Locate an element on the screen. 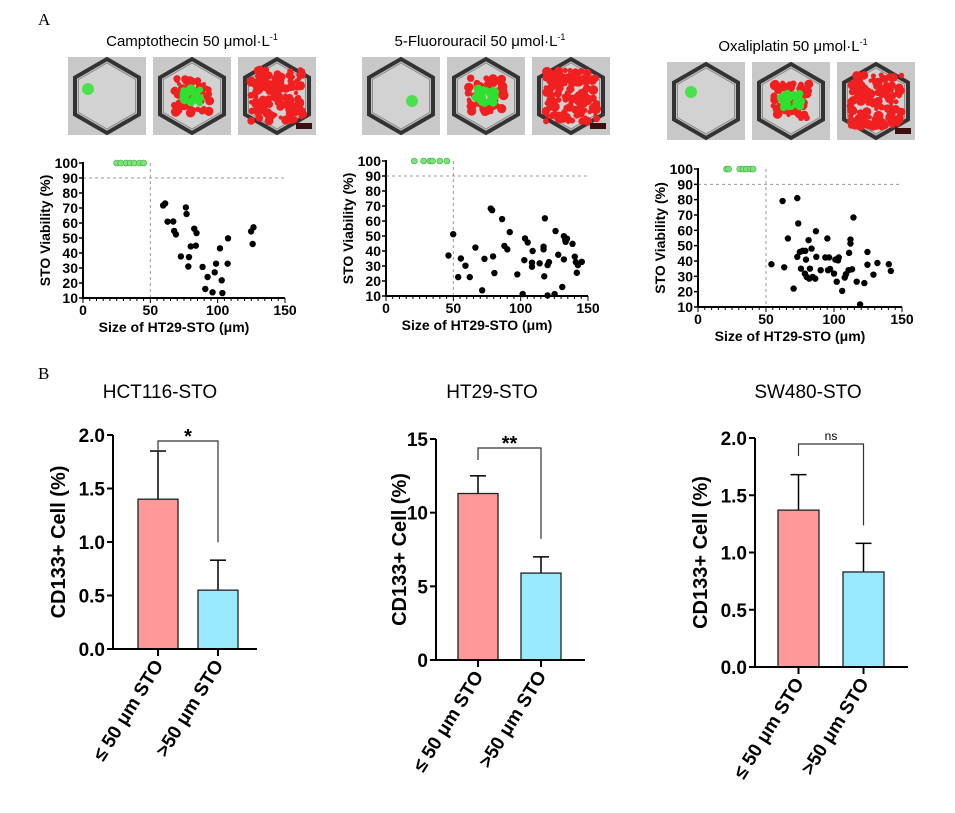 This screenshot has height=813, width=955. significance-label: * is located at coordinates (188, 437).